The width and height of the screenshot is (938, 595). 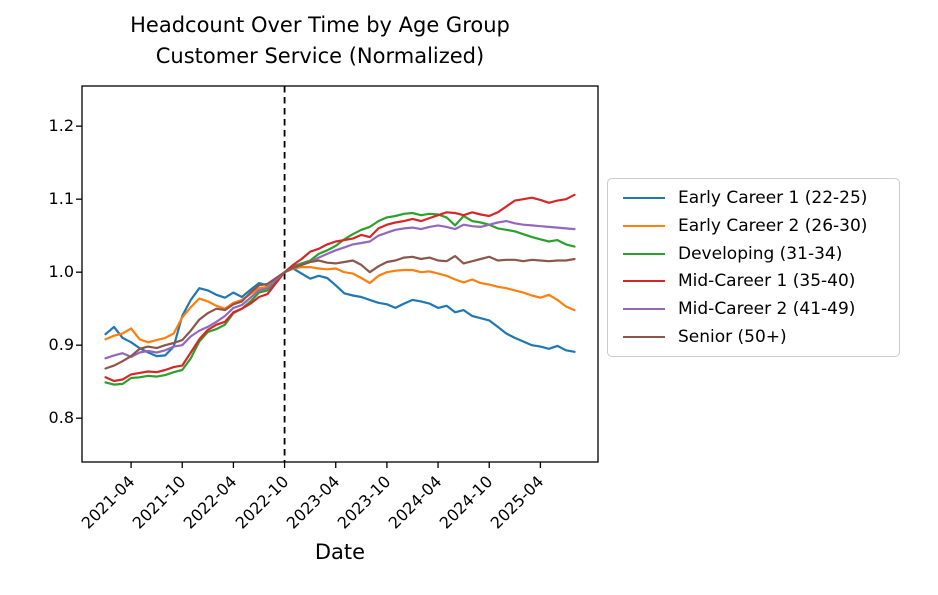 I want to click on legend-item-mid-career-1-35-40: Mid-Career 1 (35-40), so click(x=753, y=281).